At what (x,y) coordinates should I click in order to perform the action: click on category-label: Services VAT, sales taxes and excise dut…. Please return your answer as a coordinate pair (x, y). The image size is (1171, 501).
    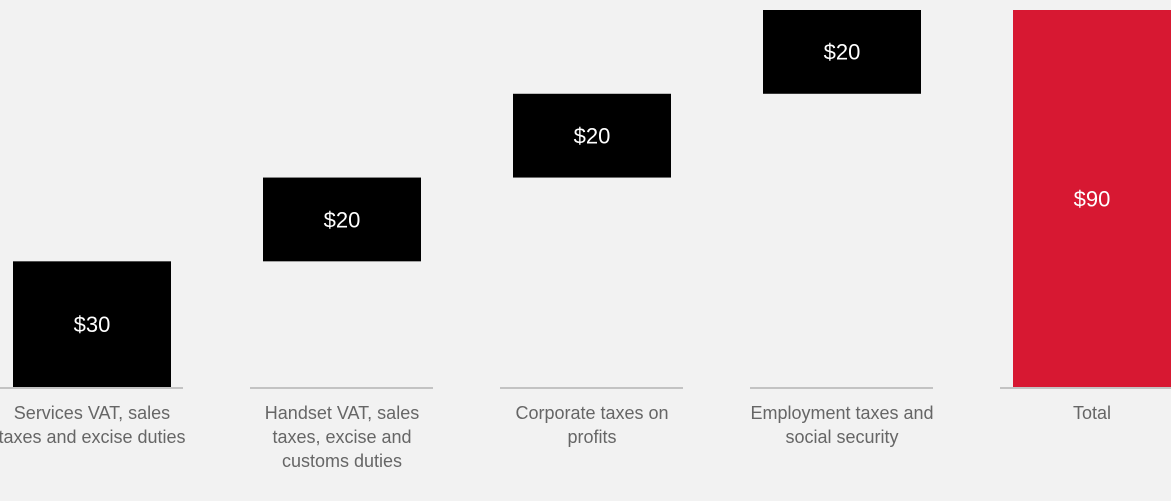
    Looking at the image, I should click on (93, 425).